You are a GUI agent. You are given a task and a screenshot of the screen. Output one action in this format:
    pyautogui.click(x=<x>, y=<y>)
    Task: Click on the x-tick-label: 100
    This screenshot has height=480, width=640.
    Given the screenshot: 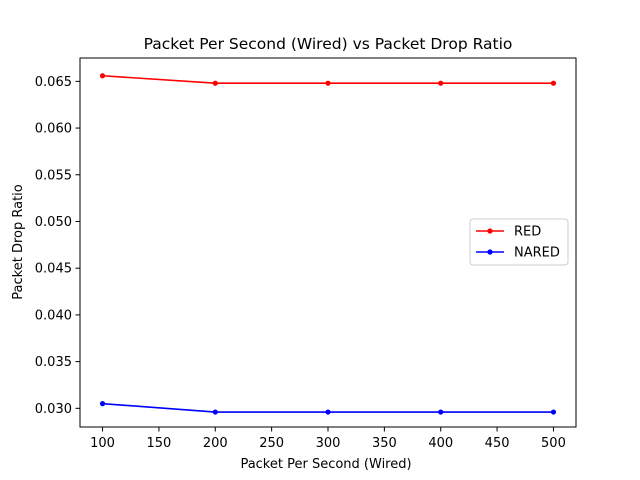 What is the action you would take?
    pyautogui.click(x=102, y=443)
    